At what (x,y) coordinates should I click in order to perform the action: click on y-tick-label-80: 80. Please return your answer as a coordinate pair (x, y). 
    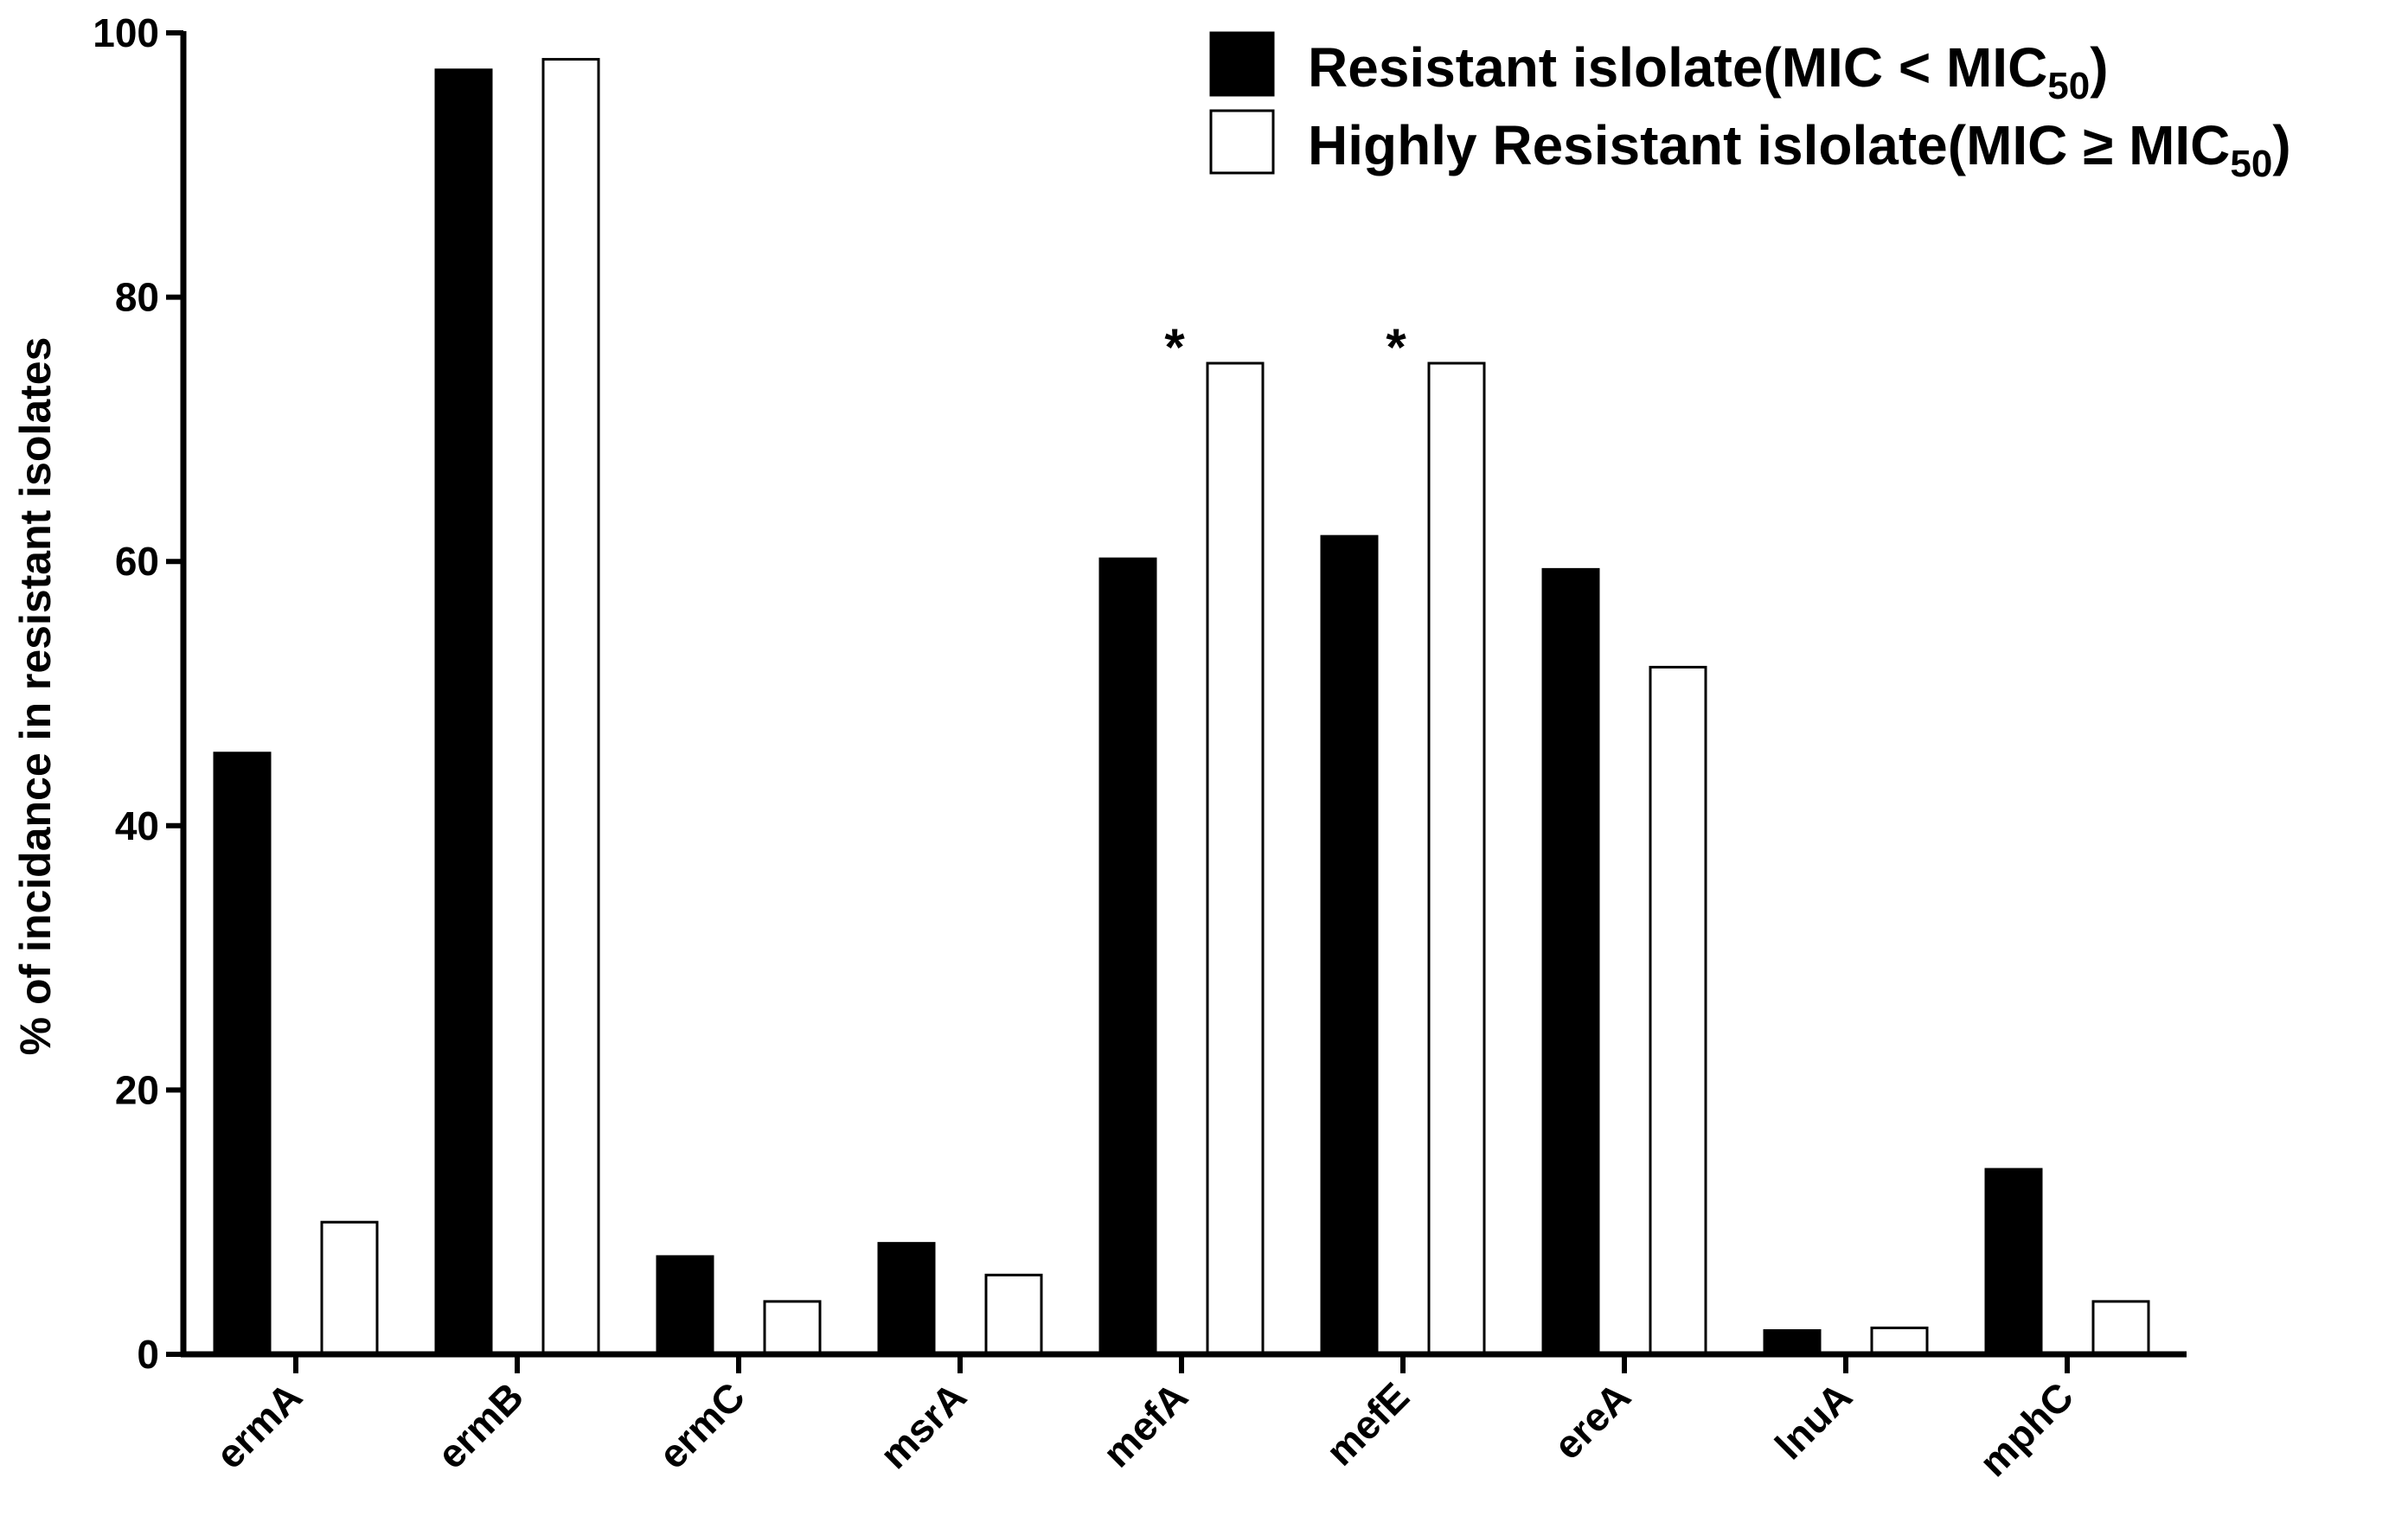
    Looking at the image, I should click on (137, 297).